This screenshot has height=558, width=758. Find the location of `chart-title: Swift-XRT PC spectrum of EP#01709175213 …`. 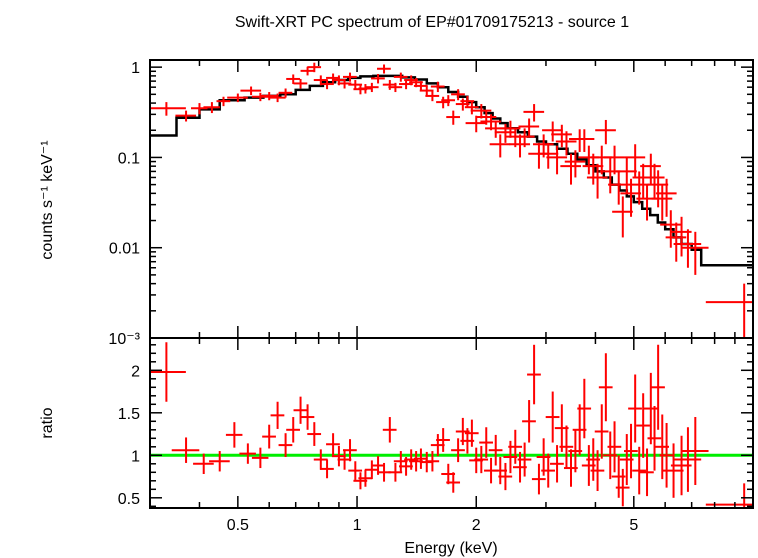

chart-title: Swift-XRT PC spectrum of EP#01709175213 … is located at coordinates (432, 22).